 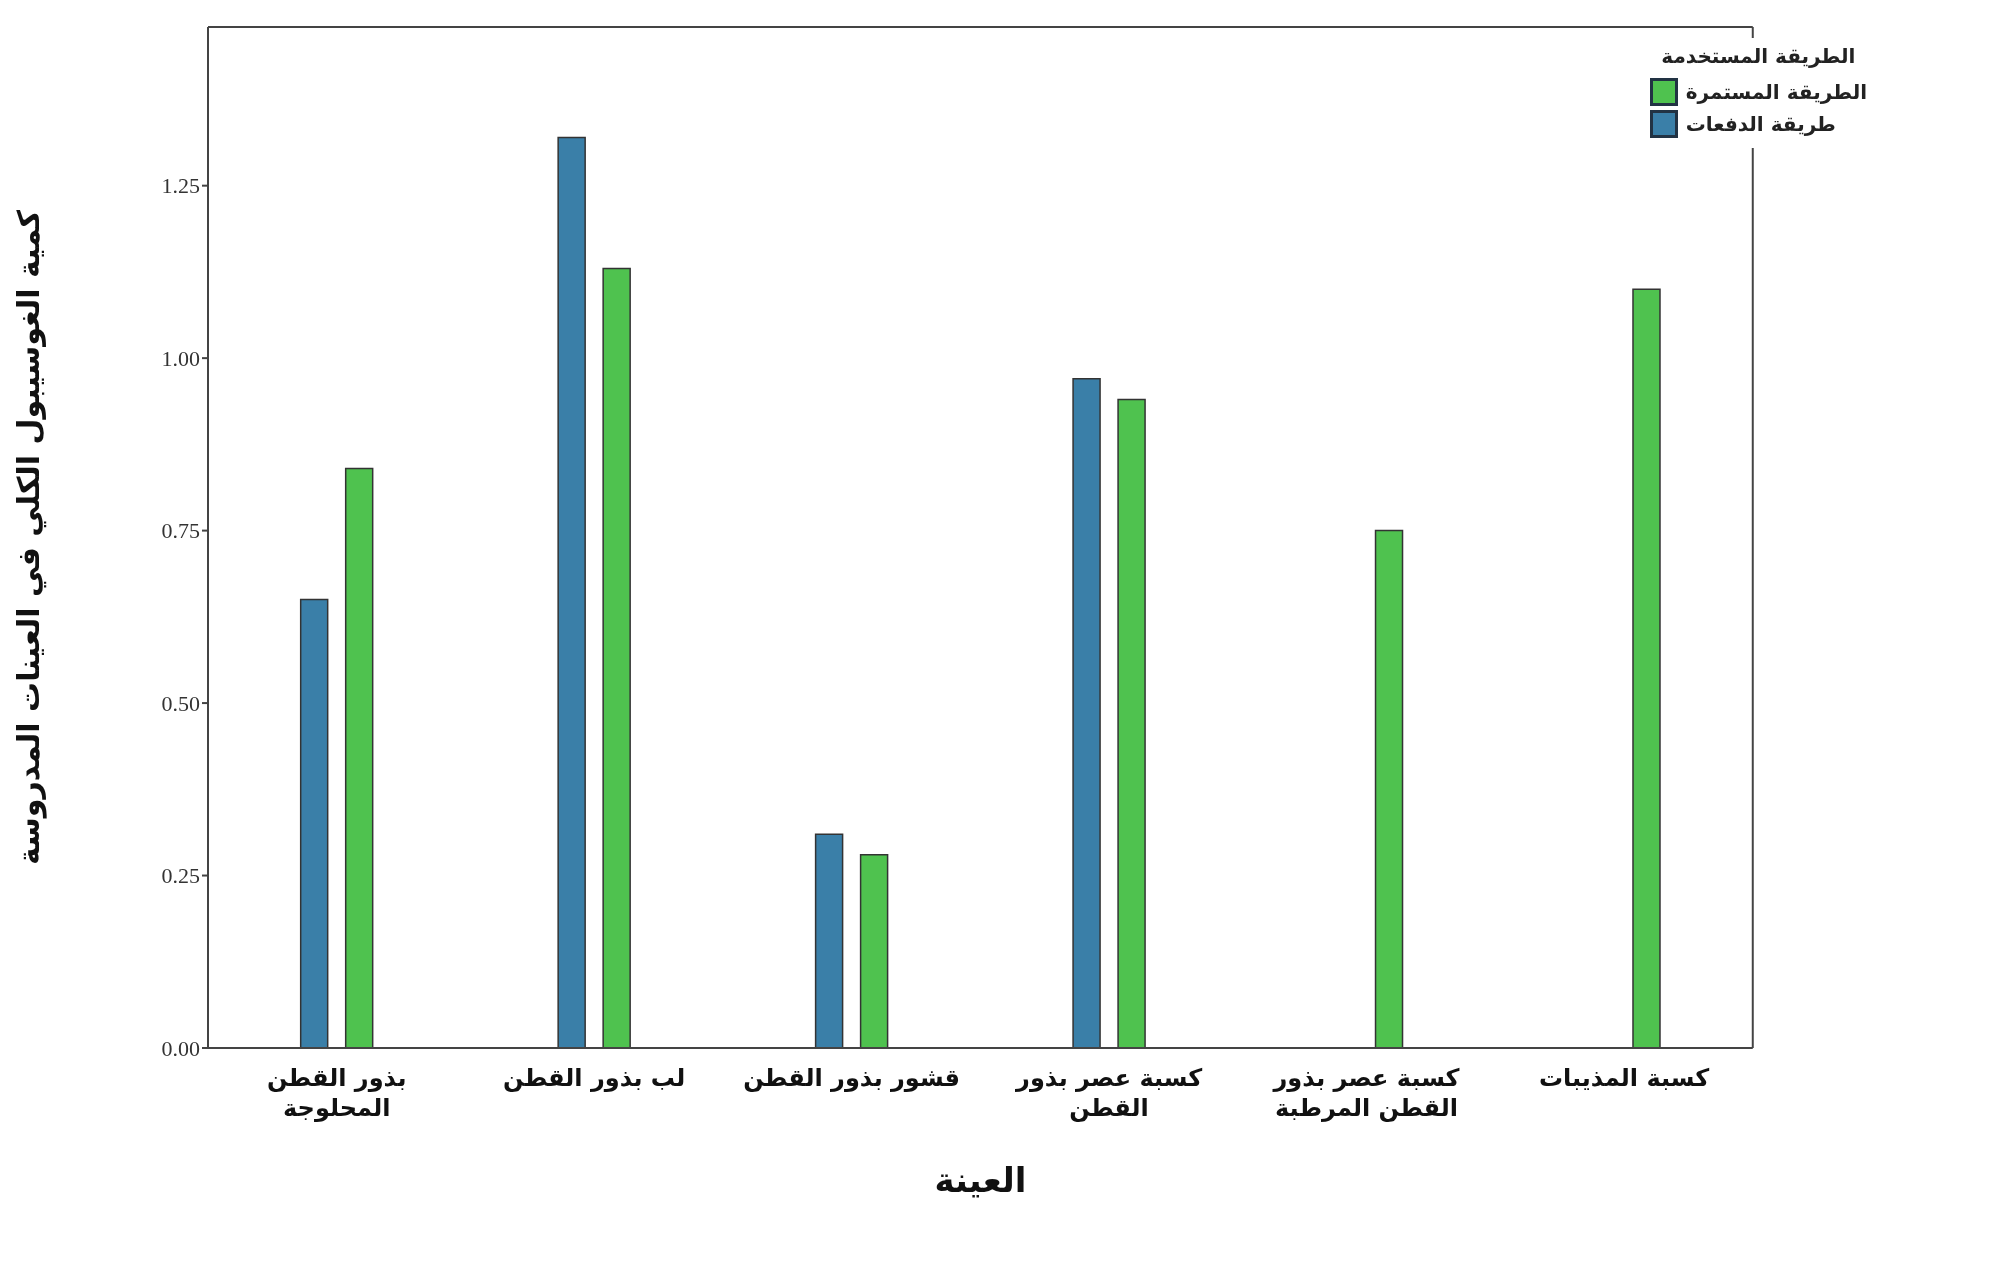 What do you see at coordinates (180, 531) in the screenshot?
I see `y-tick-label: 0.75` at bounding box center [180, 531].